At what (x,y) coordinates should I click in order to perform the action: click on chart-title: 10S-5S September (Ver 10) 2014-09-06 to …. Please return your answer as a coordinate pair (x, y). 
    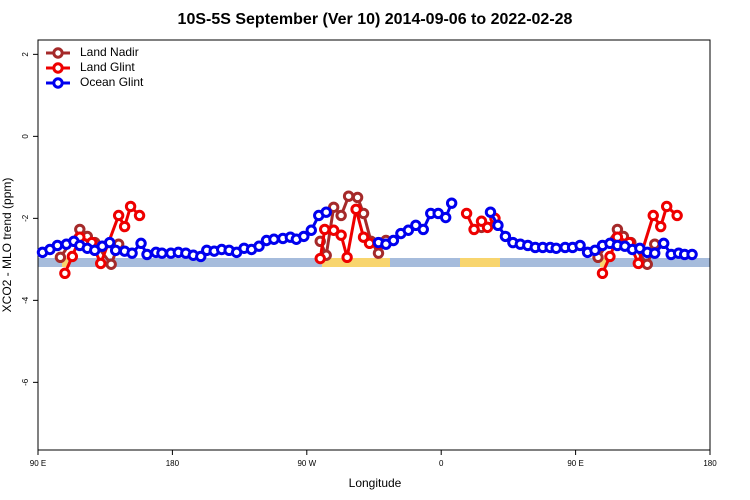
    Looking at the image, I should click on (375, 19).